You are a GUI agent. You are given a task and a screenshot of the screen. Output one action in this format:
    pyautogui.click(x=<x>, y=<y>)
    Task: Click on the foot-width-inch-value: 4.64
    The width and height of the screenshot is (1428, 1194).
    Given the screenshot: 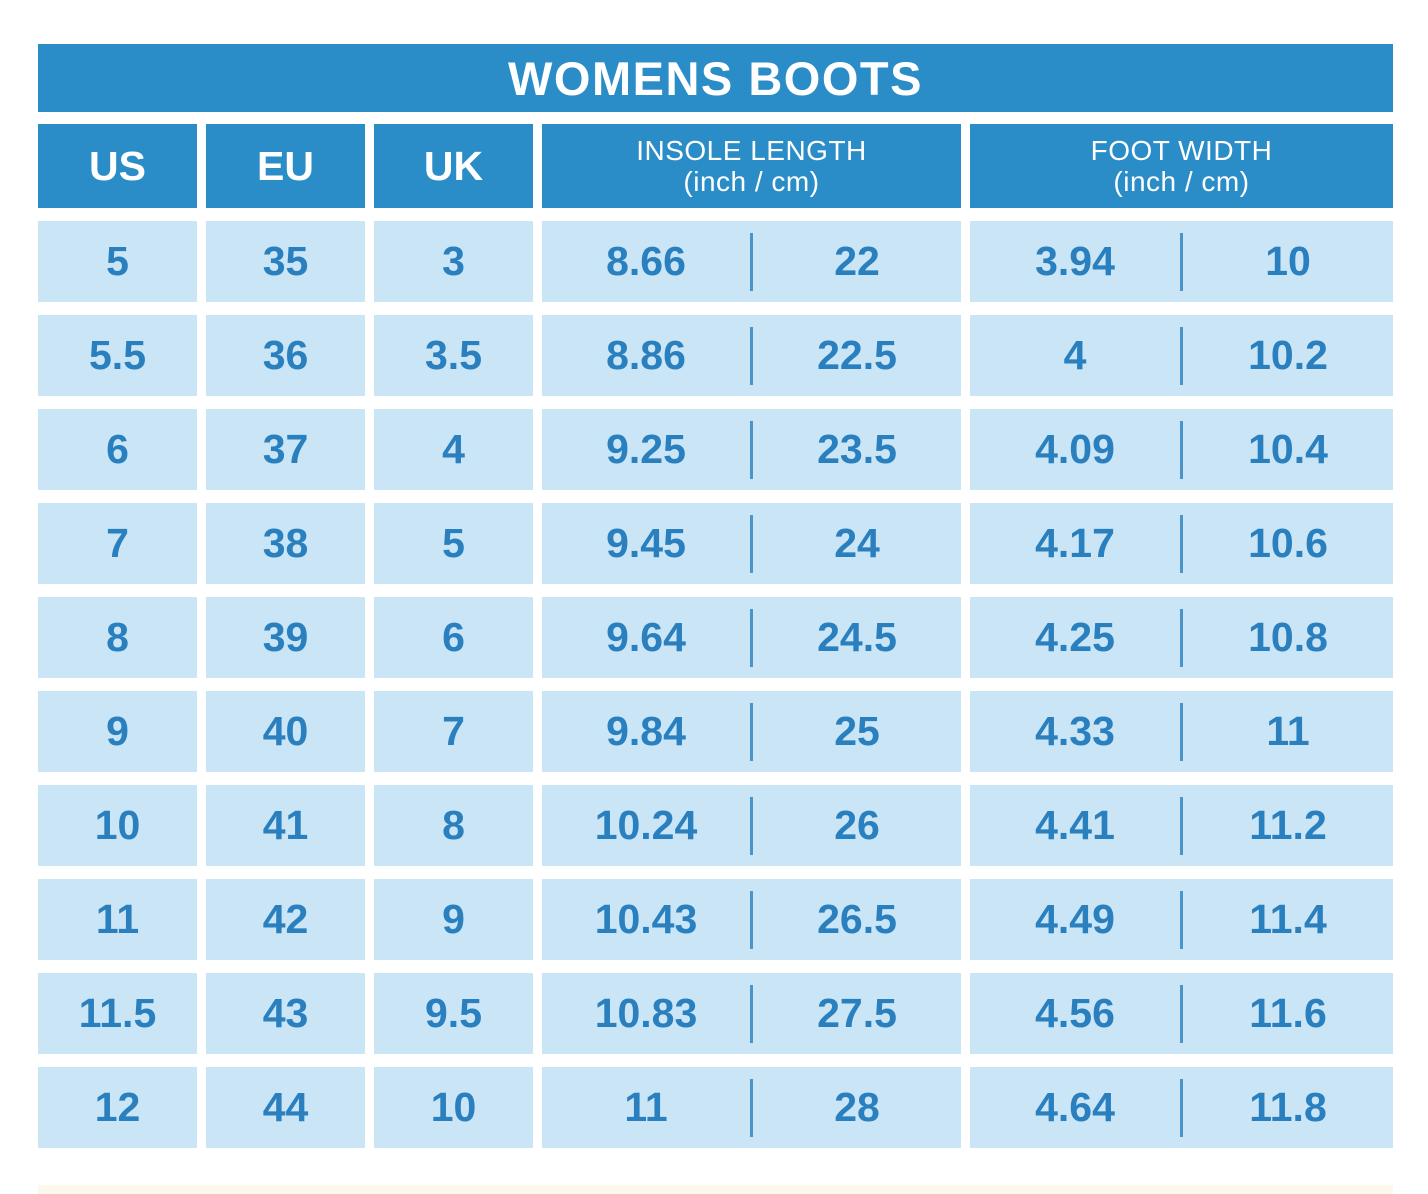 What is the action you would take?
    pyautogui.click(x=1075, y=1107)
    